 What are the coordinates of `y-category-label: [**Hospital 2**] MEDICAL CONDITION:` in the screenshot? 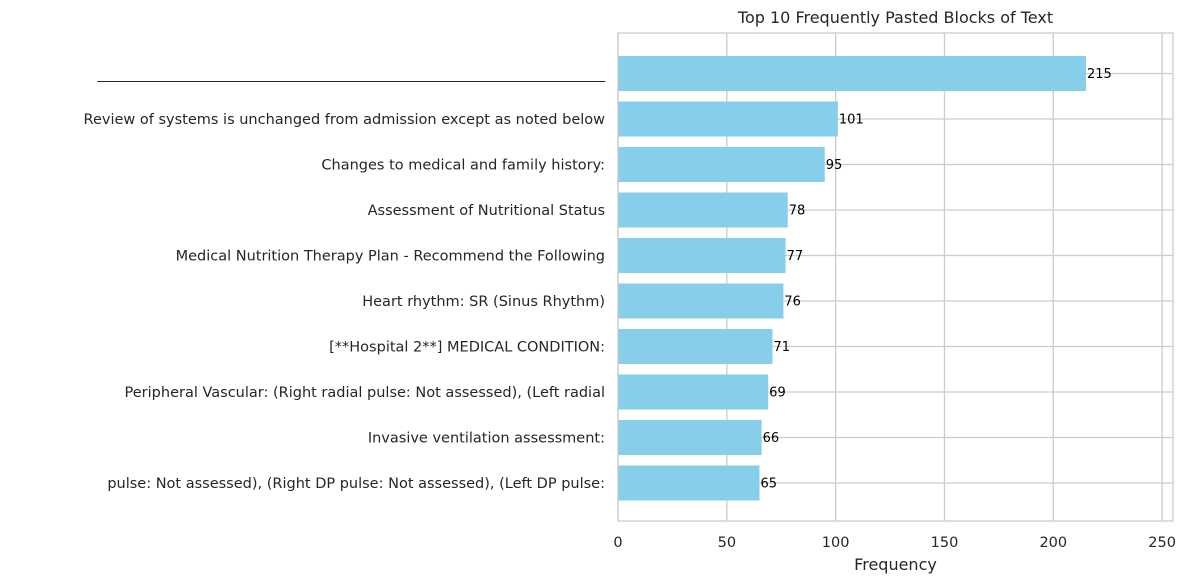 It's located at (467, 348).